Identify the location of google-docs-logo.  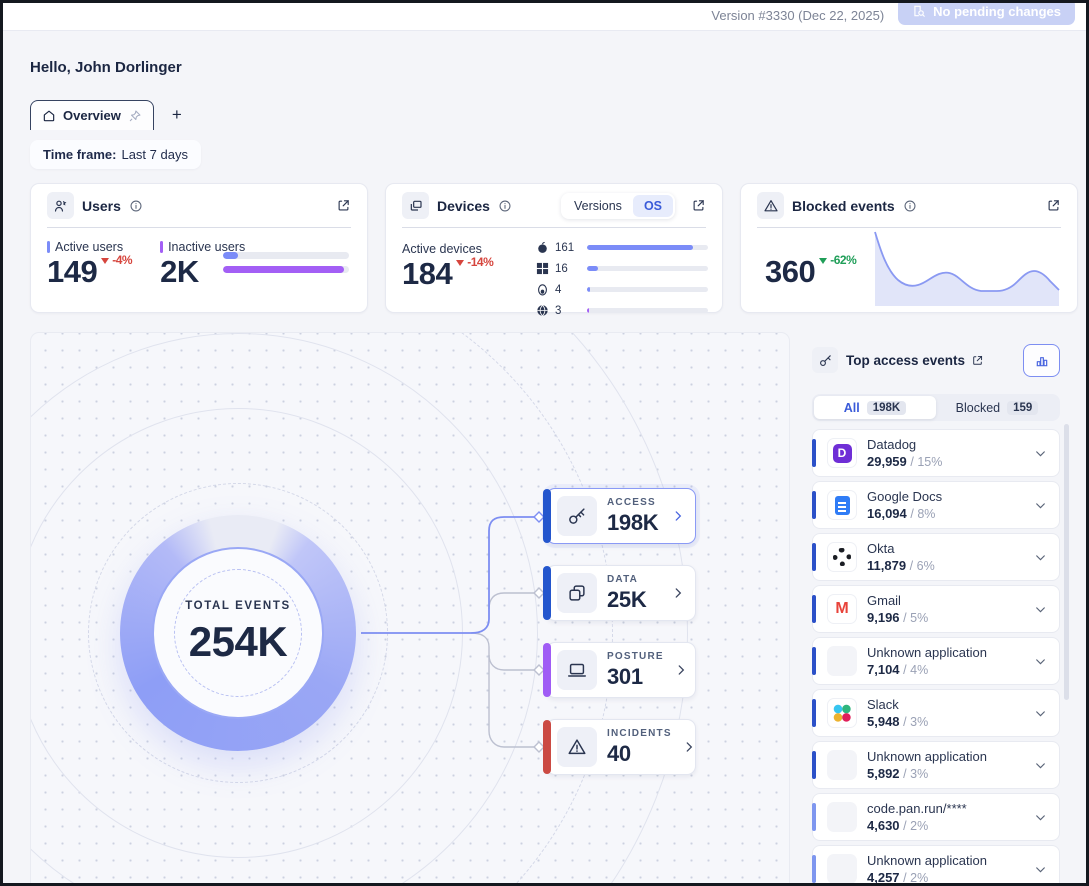
(842, 505).